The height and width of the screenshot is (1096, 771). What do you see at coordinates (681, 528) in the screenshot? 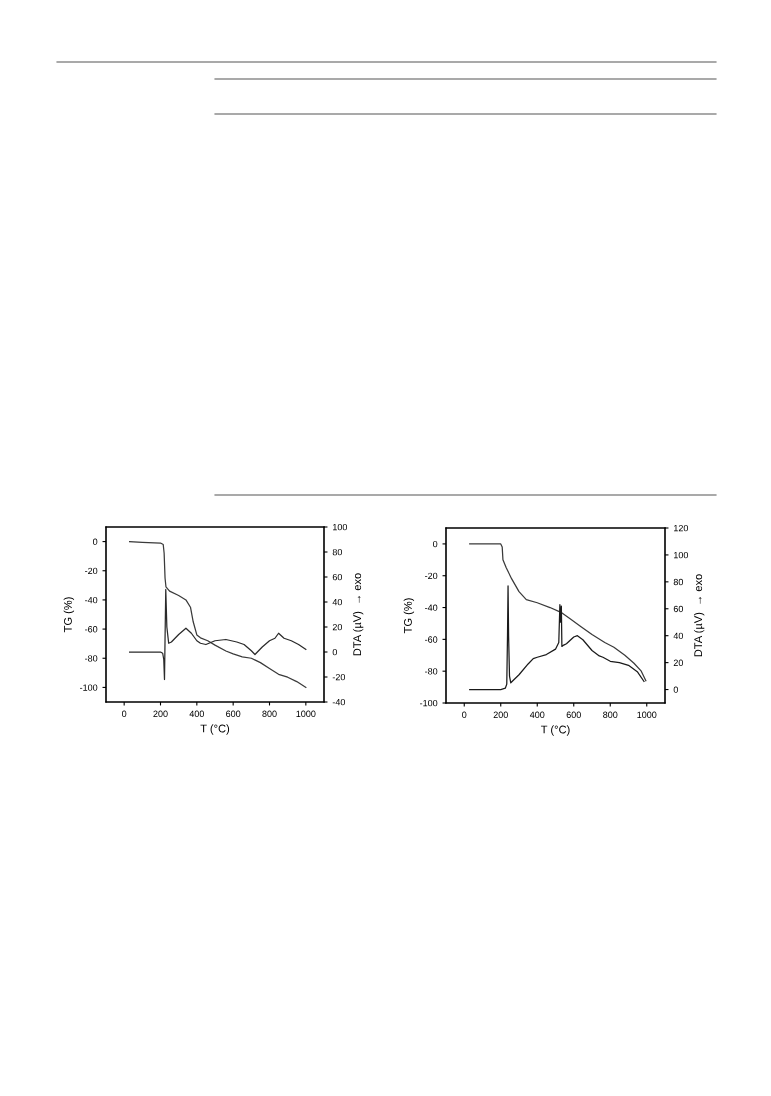
I see `y2-tick-label: 120` at bounding box center [681, 528].